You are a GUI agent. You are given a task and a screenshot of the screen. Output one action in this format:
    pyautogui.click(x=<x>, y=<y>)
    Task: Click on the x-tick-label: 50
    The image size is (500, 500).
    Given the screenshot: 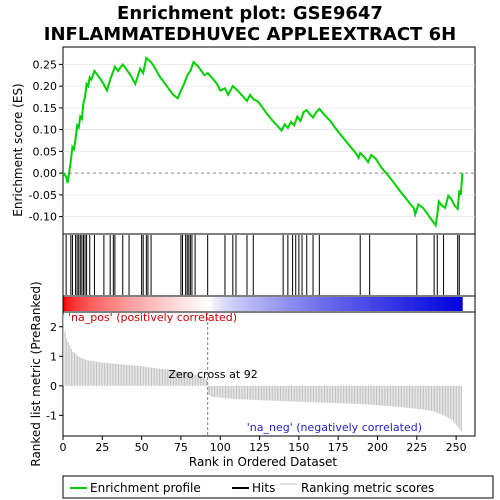 What is the action you would take?
    pyautogui.click(x=142, y=447)
    